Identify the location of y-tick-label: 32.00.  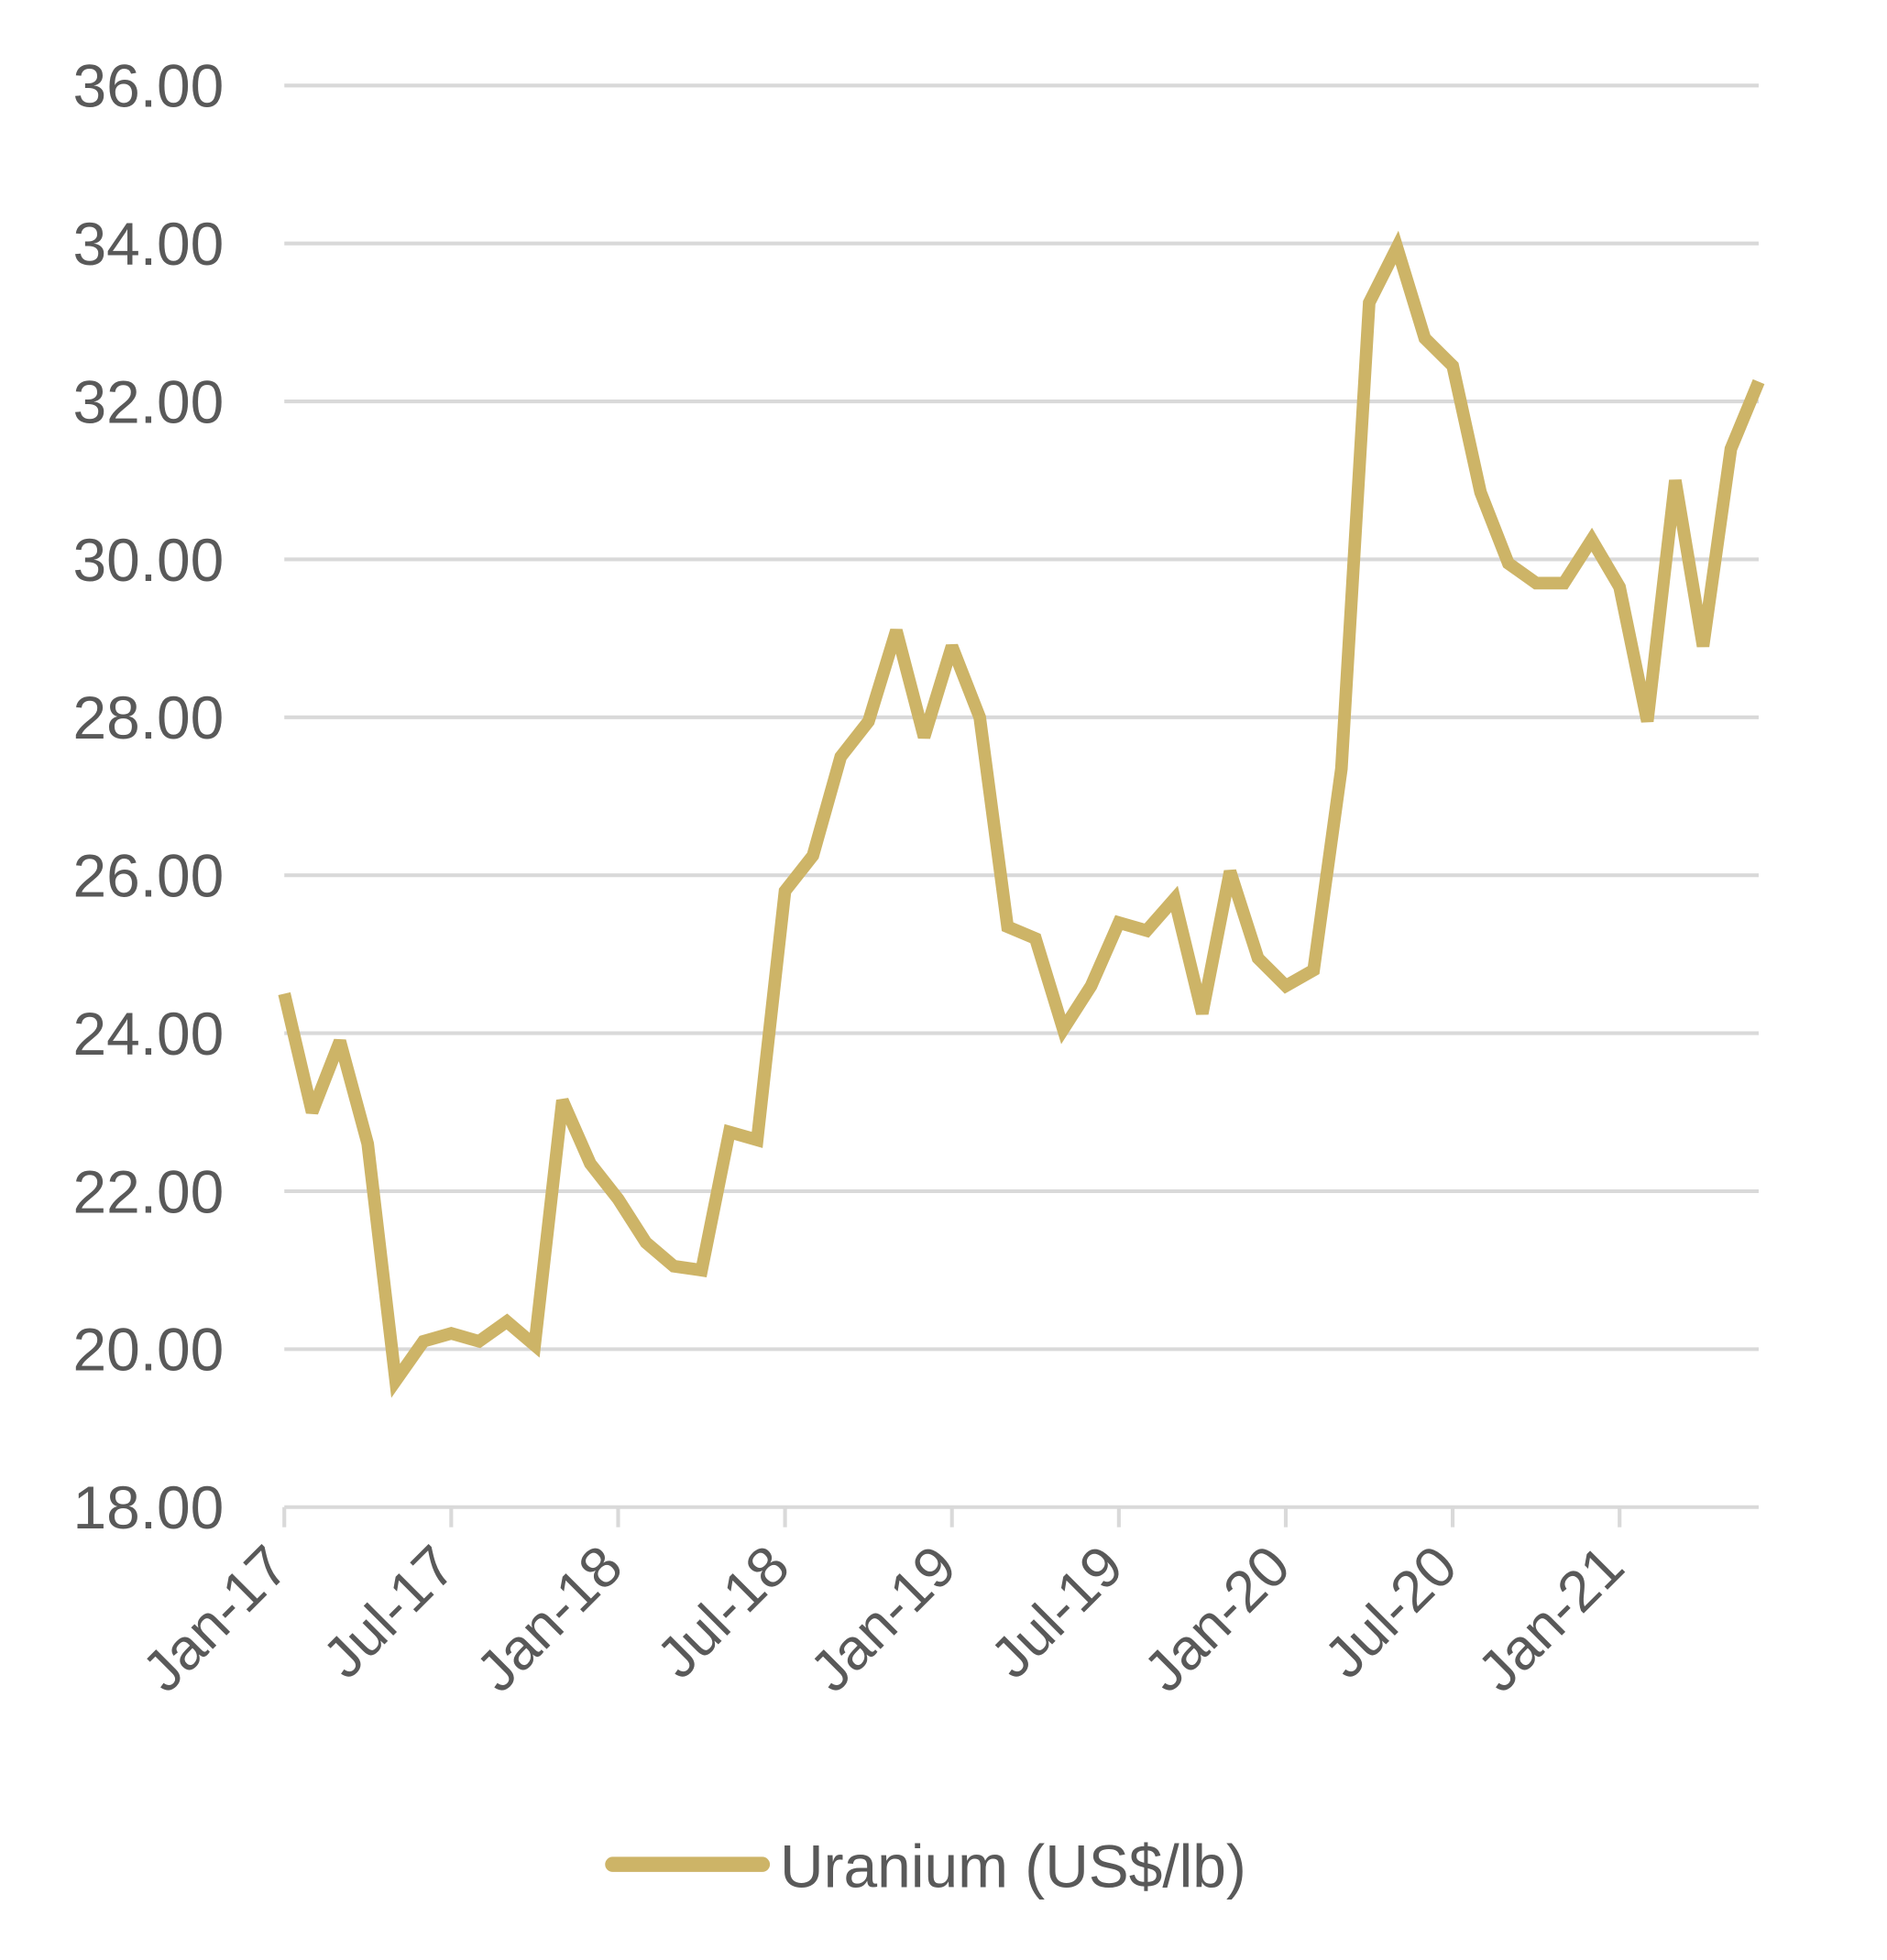
(148, 401).